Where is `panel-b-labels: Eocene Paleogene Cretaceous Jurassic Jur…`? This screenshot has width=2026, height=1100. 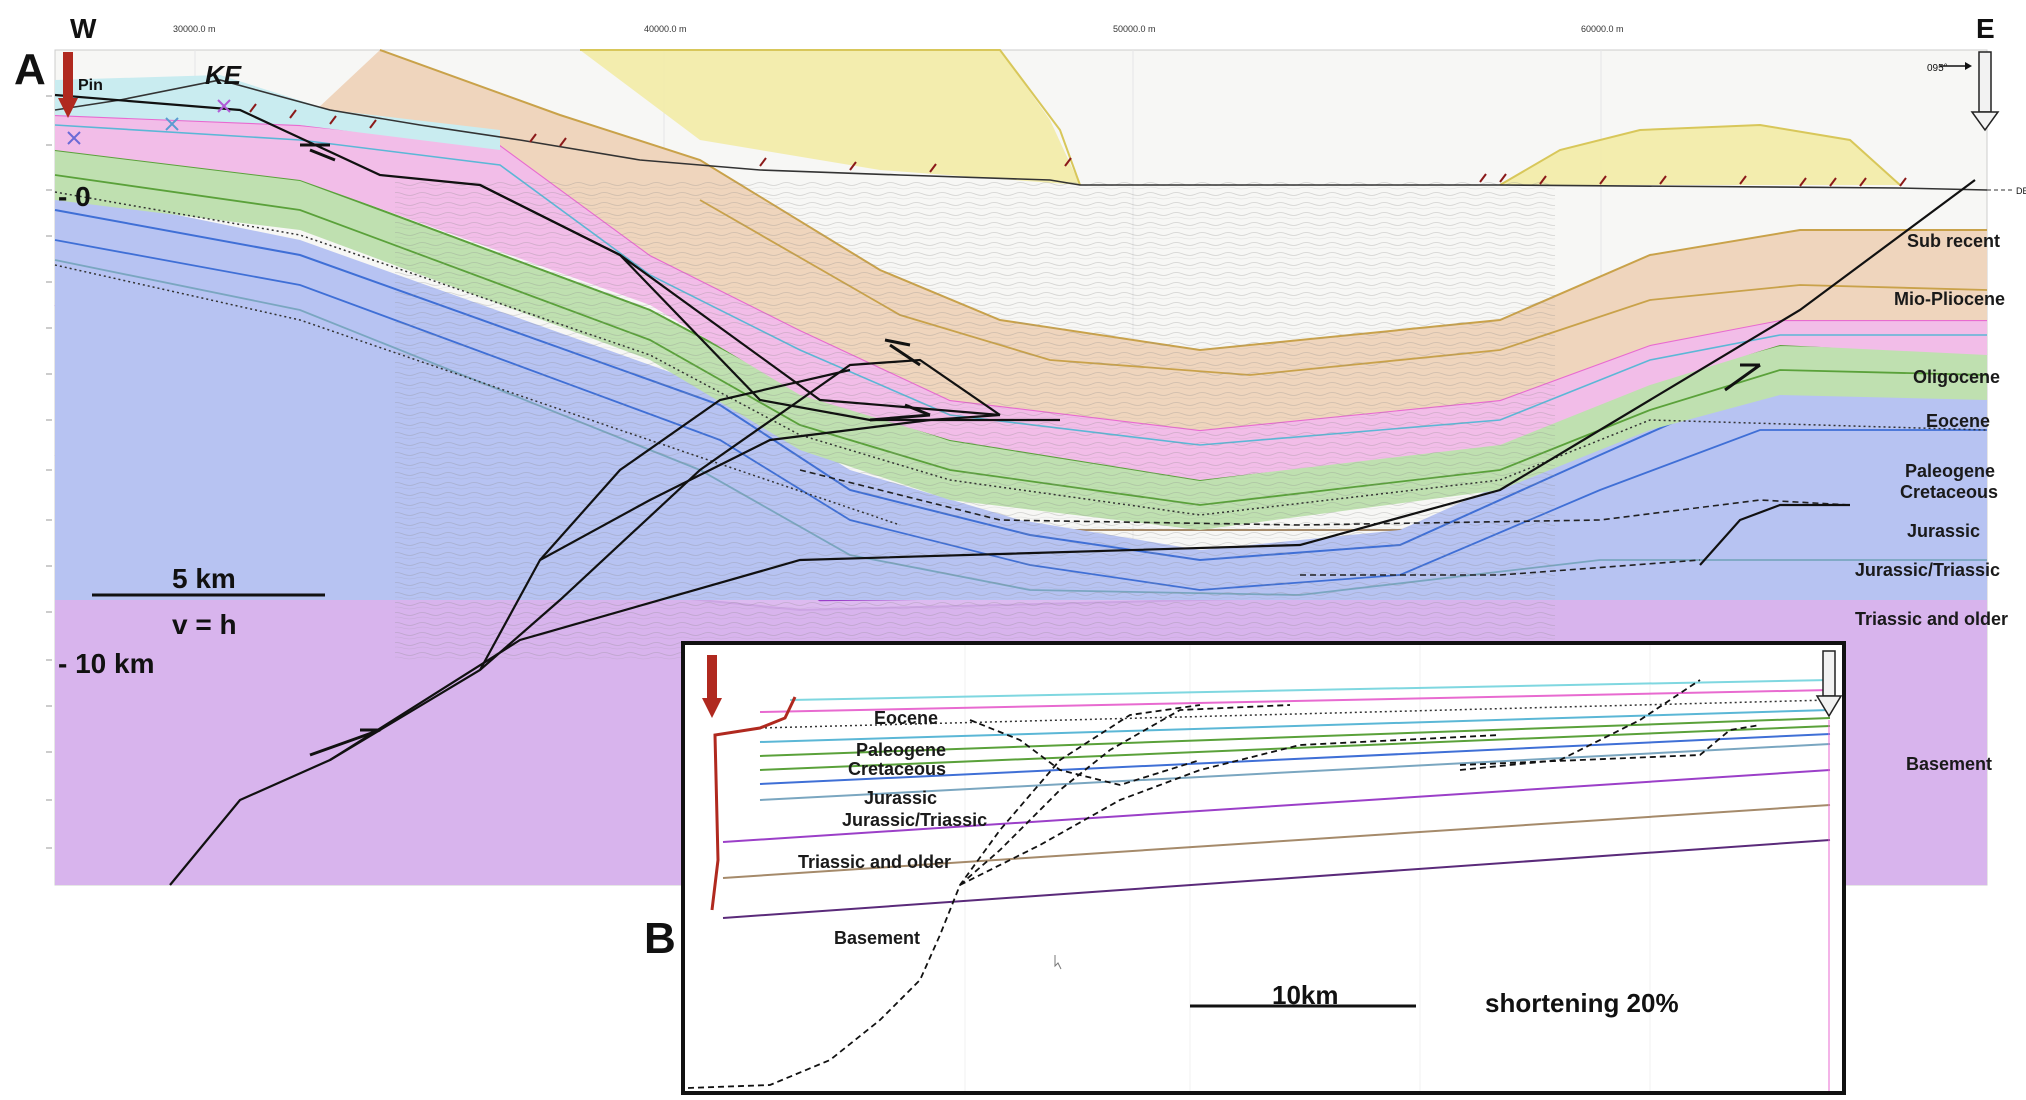
panel-b-labels: Eocene Paleogene Cretaceous Jurassic Jur… is located at coordinates (892, 828).